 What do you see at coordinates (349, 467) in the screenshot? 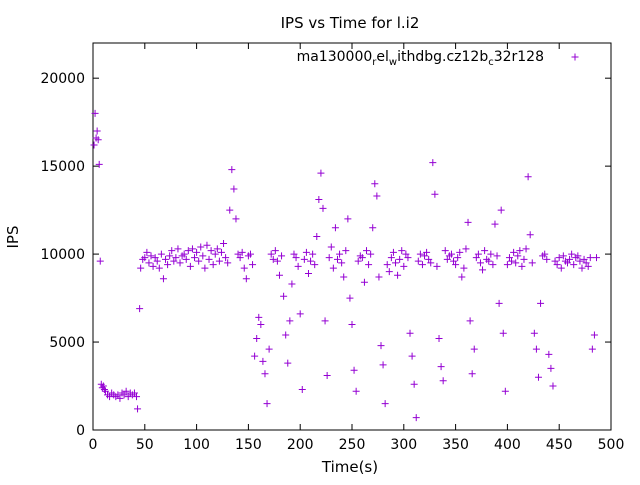
I see `x-axis-label: Time(s)` at bounding box center [349, 467].